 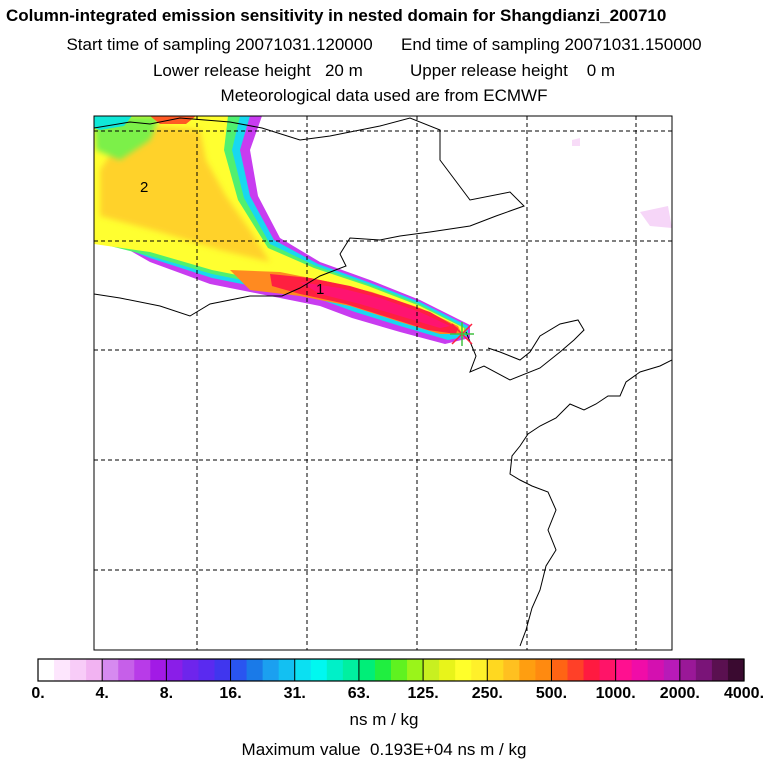 I want to click on plume-body-orange, so click(x=185, y=194).